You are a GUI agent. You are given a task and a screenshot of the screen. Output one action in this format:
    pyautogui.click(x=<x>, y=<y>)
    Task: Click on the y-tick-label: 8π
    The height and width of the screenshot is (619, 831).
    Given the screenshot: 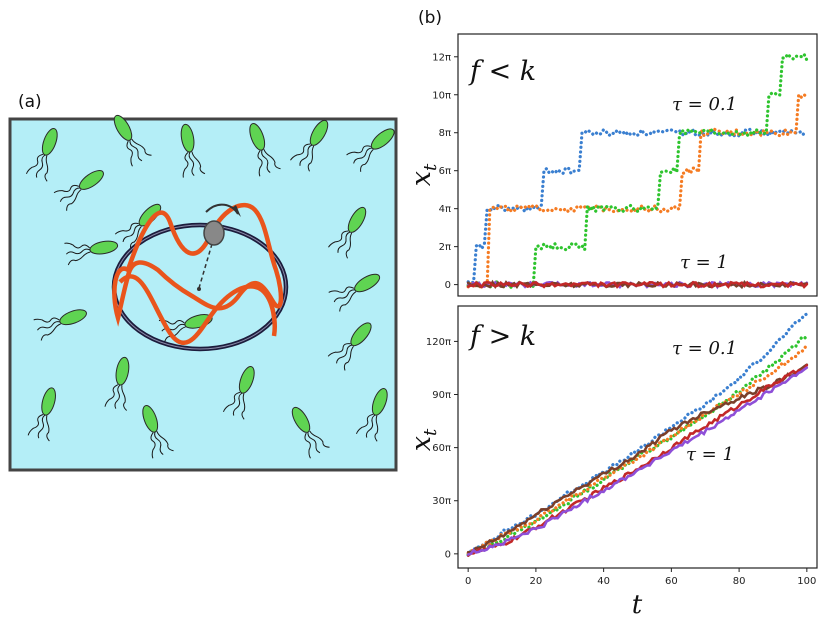 What is the action you would take?
    pyautogui.click(x=445, y=133)
    